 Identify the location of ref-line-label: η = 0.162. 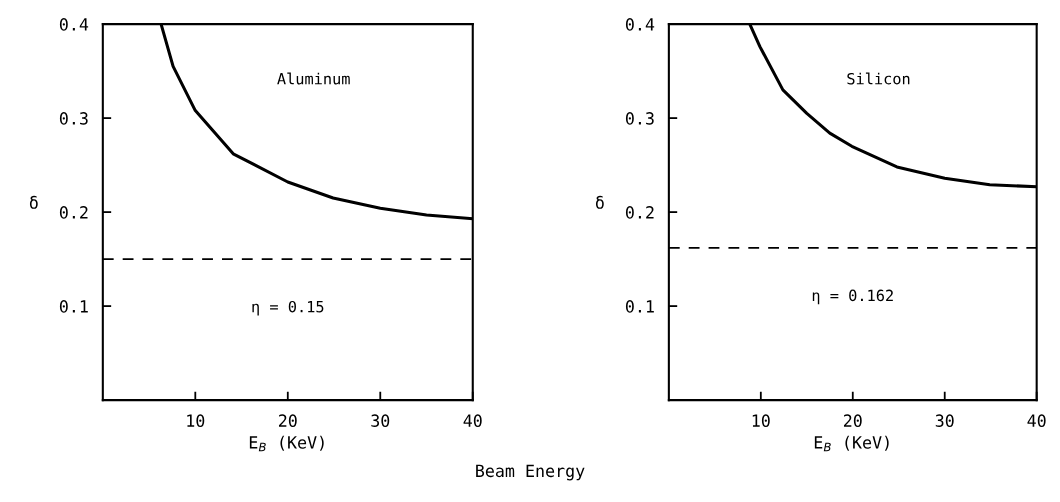
(852, 297).